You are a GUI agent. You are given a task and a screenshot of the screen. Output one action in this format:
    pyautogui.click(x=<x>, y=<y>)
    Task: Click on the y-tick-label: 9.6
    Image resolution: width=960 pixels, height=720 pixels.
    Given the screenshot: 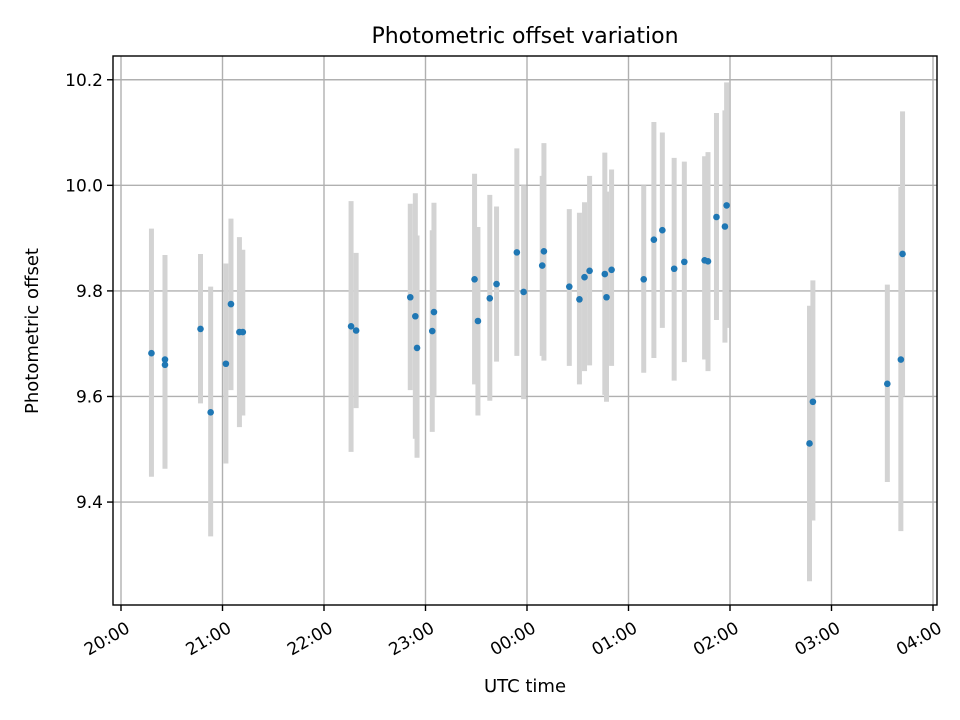 What is the action you would take?
    pyautogui.click(x=89, y=397)
    